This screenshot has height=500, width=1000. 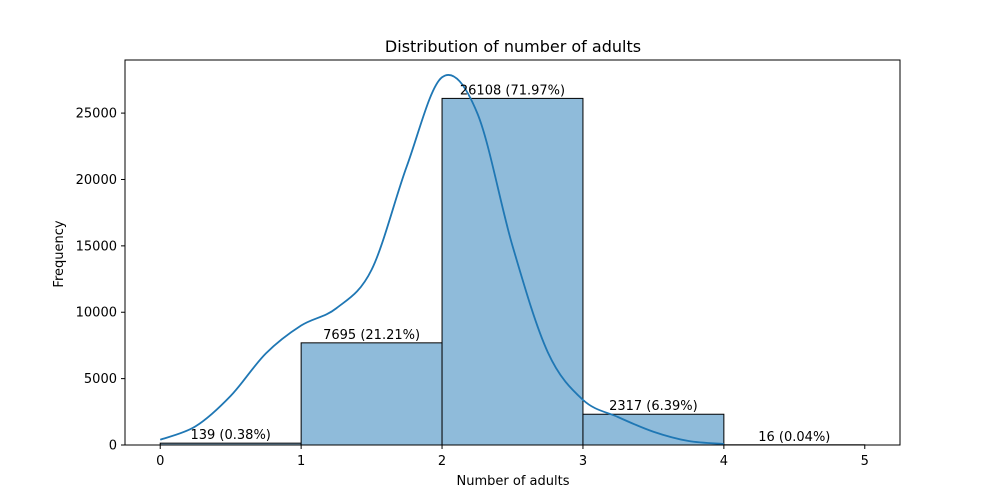 I want to click on bar-value-label-1: 7695 (21.21%), so click(x=371, y=335).